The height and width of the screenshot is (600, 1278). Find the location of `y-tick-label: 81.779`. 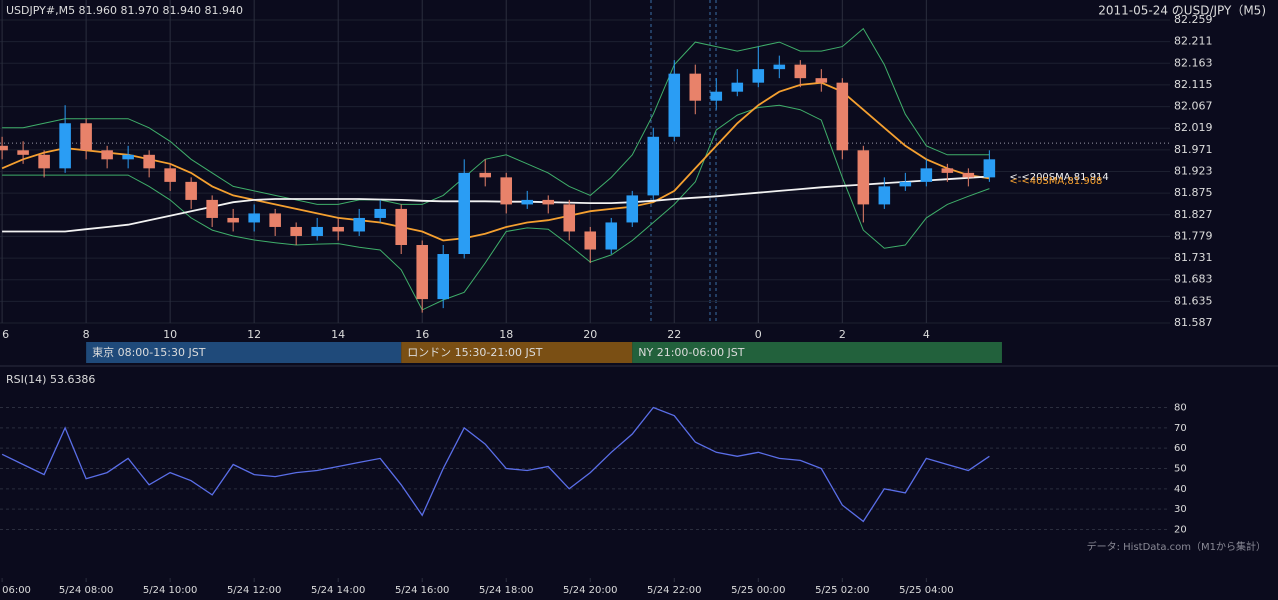

y-tick-label: 81.779 is located at coordinates (1193, 235).